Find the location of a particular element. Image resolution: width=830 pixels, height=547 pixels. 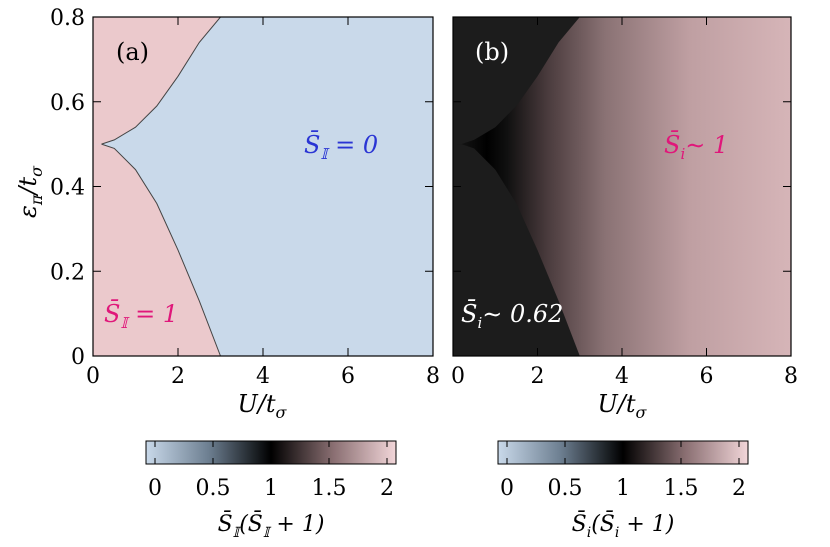

panel-a-annotation-one: S̄𝕀 = 1 is located at coordinates (141, 316).